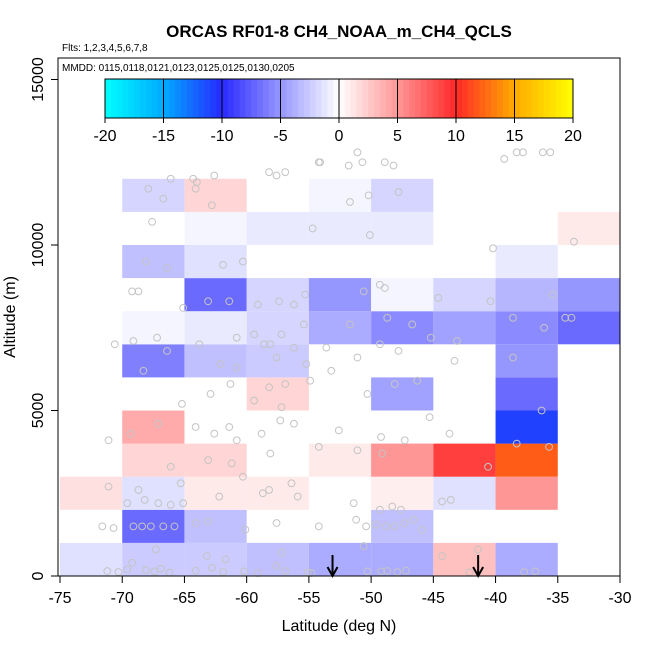  I want to click on x-tick-label: -60, so click(246, 598).